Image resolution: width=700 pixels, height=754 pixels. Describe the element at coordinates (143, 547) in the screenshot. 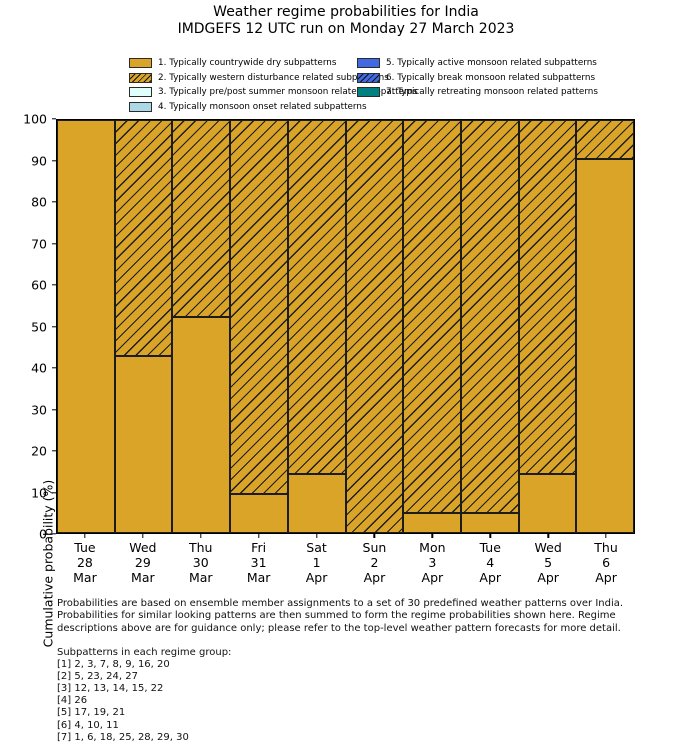

I see `x-tick-label-line: Wed` at that location.